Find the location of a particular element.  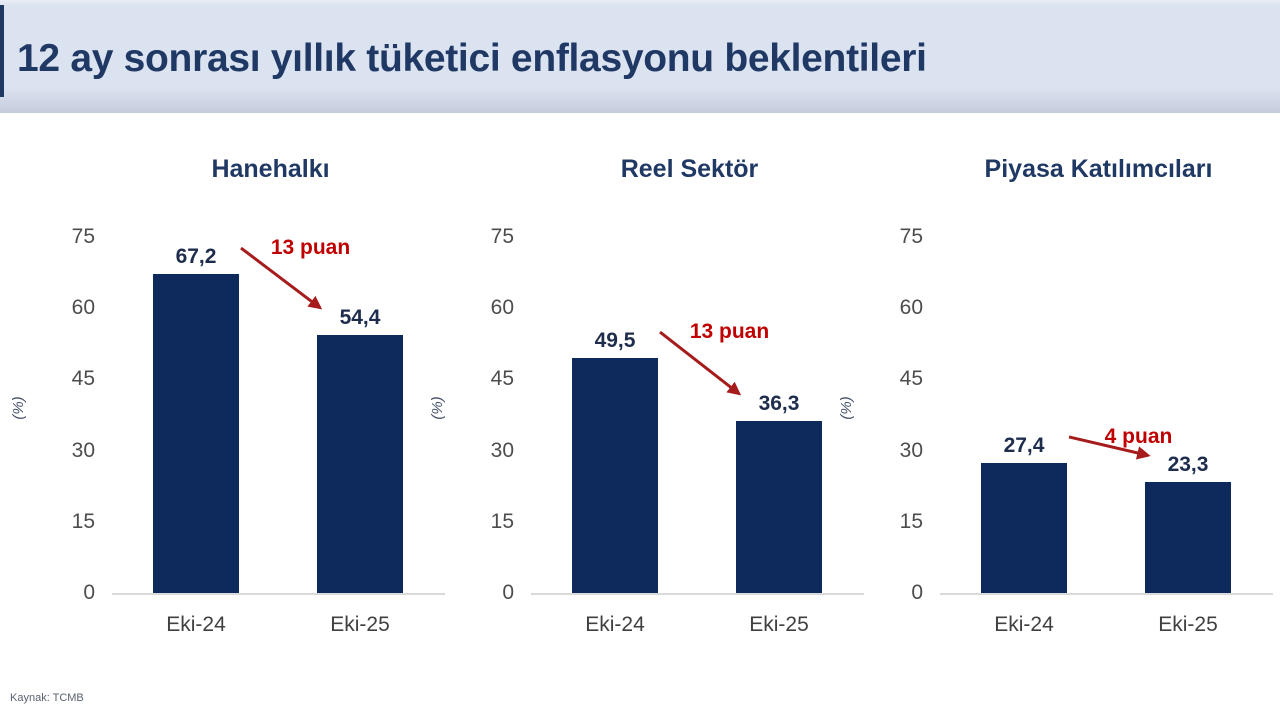

bar-group-eki24: 49,5 is located at coordinates (615, 415).